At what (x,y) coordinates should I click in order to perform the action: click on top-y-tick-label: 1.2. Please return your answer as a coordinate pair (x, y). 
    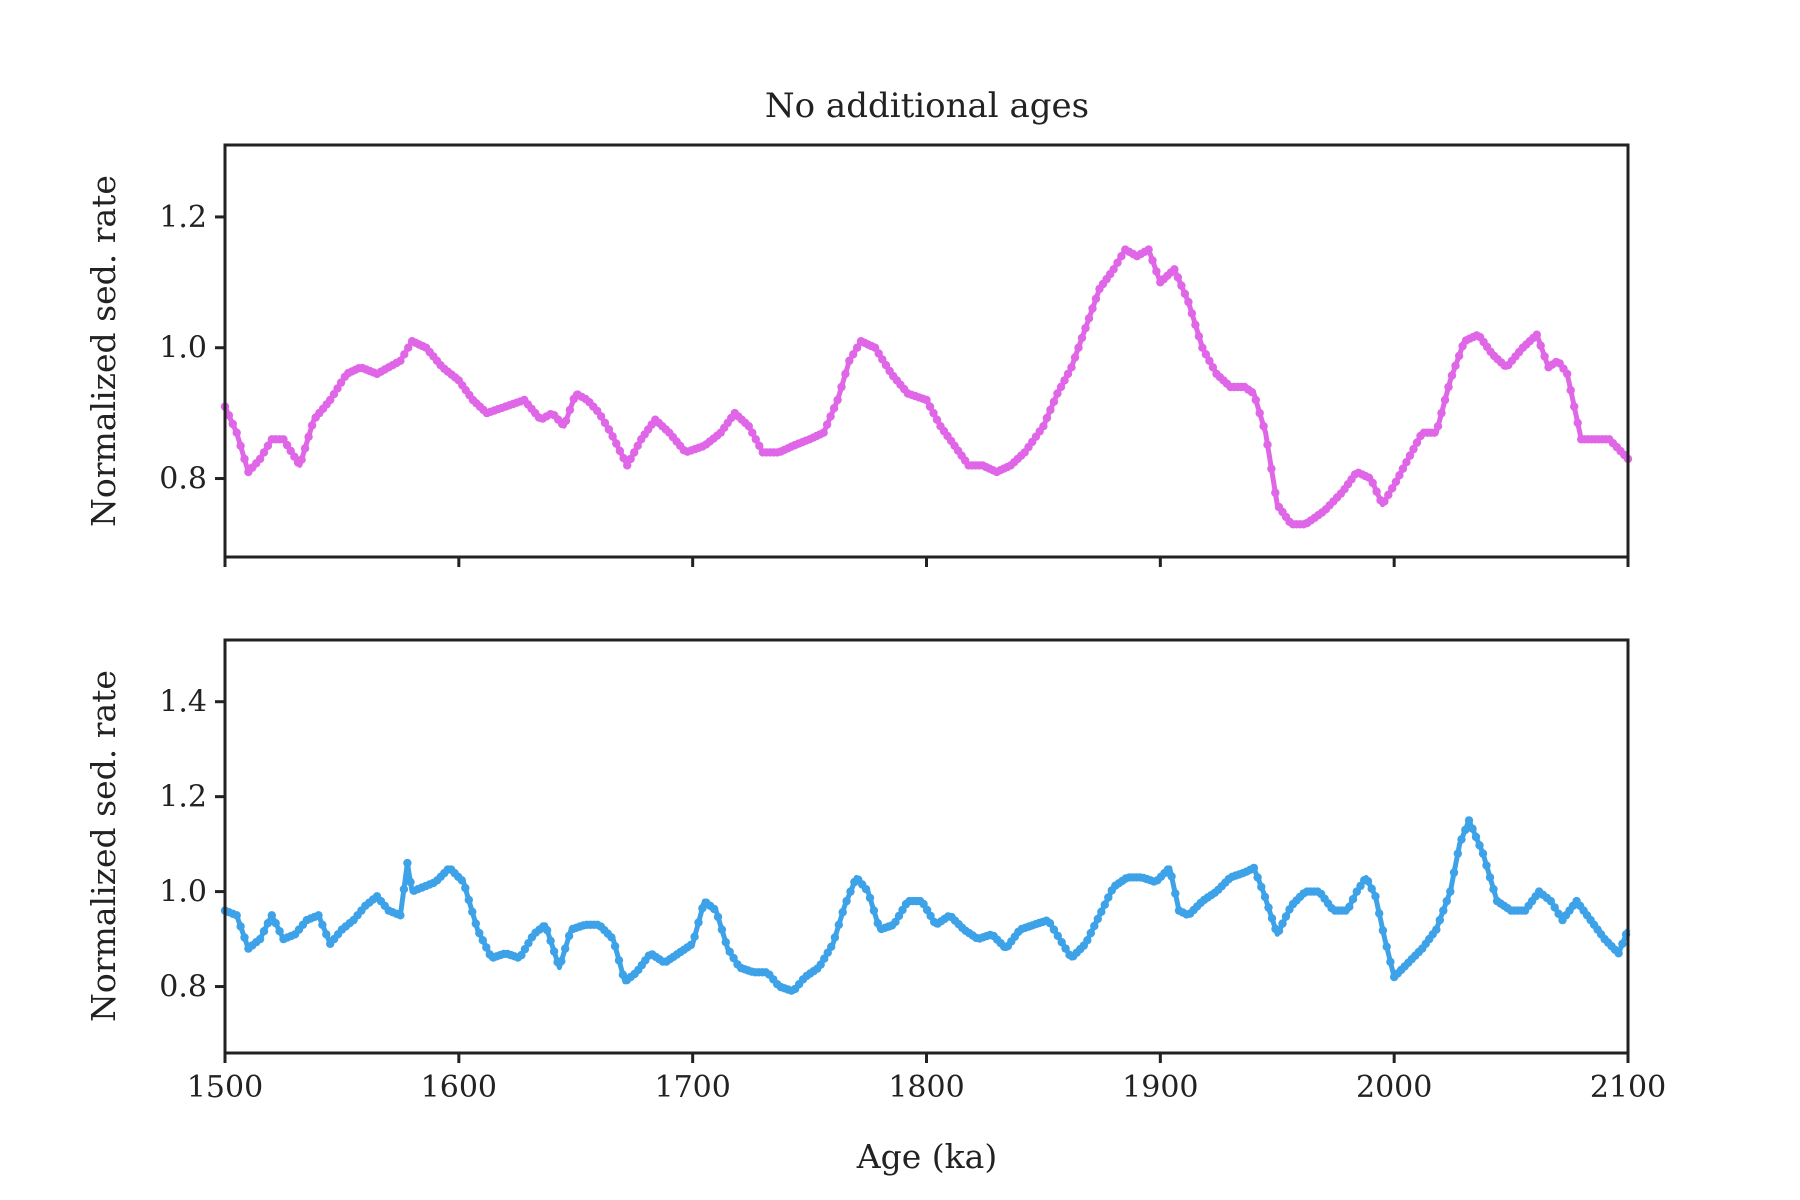
    Looking at the image, I should click on (183, 217).